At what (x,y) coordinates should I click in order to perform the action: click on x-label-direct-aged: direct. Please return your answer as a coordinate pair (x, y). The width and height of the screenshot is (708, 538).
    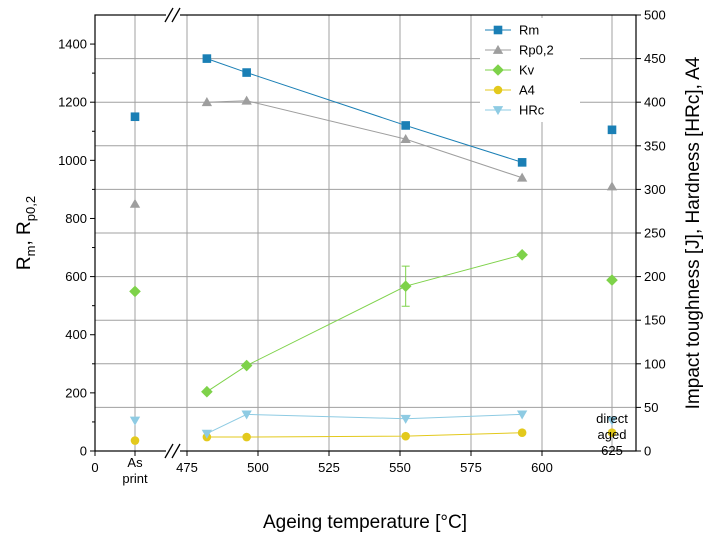
    Looking at the image, I should click on (612, 418).